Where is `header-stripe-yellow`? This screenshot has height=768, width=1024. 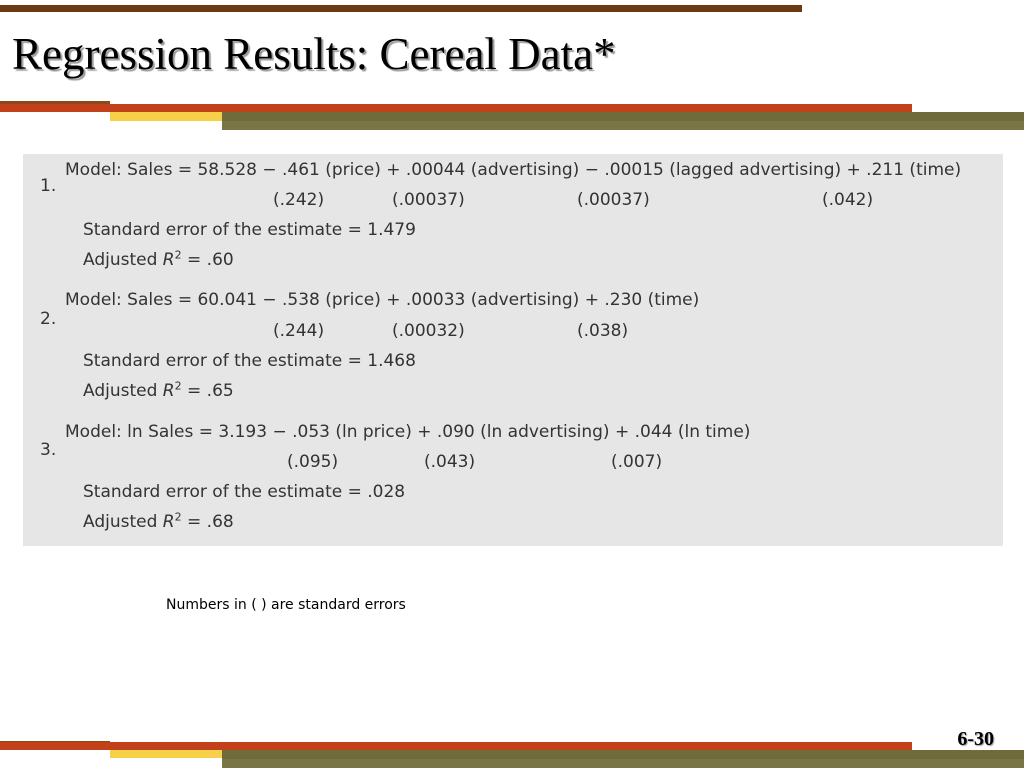
header-stripe-yellow is located at coordinates (166, 116).